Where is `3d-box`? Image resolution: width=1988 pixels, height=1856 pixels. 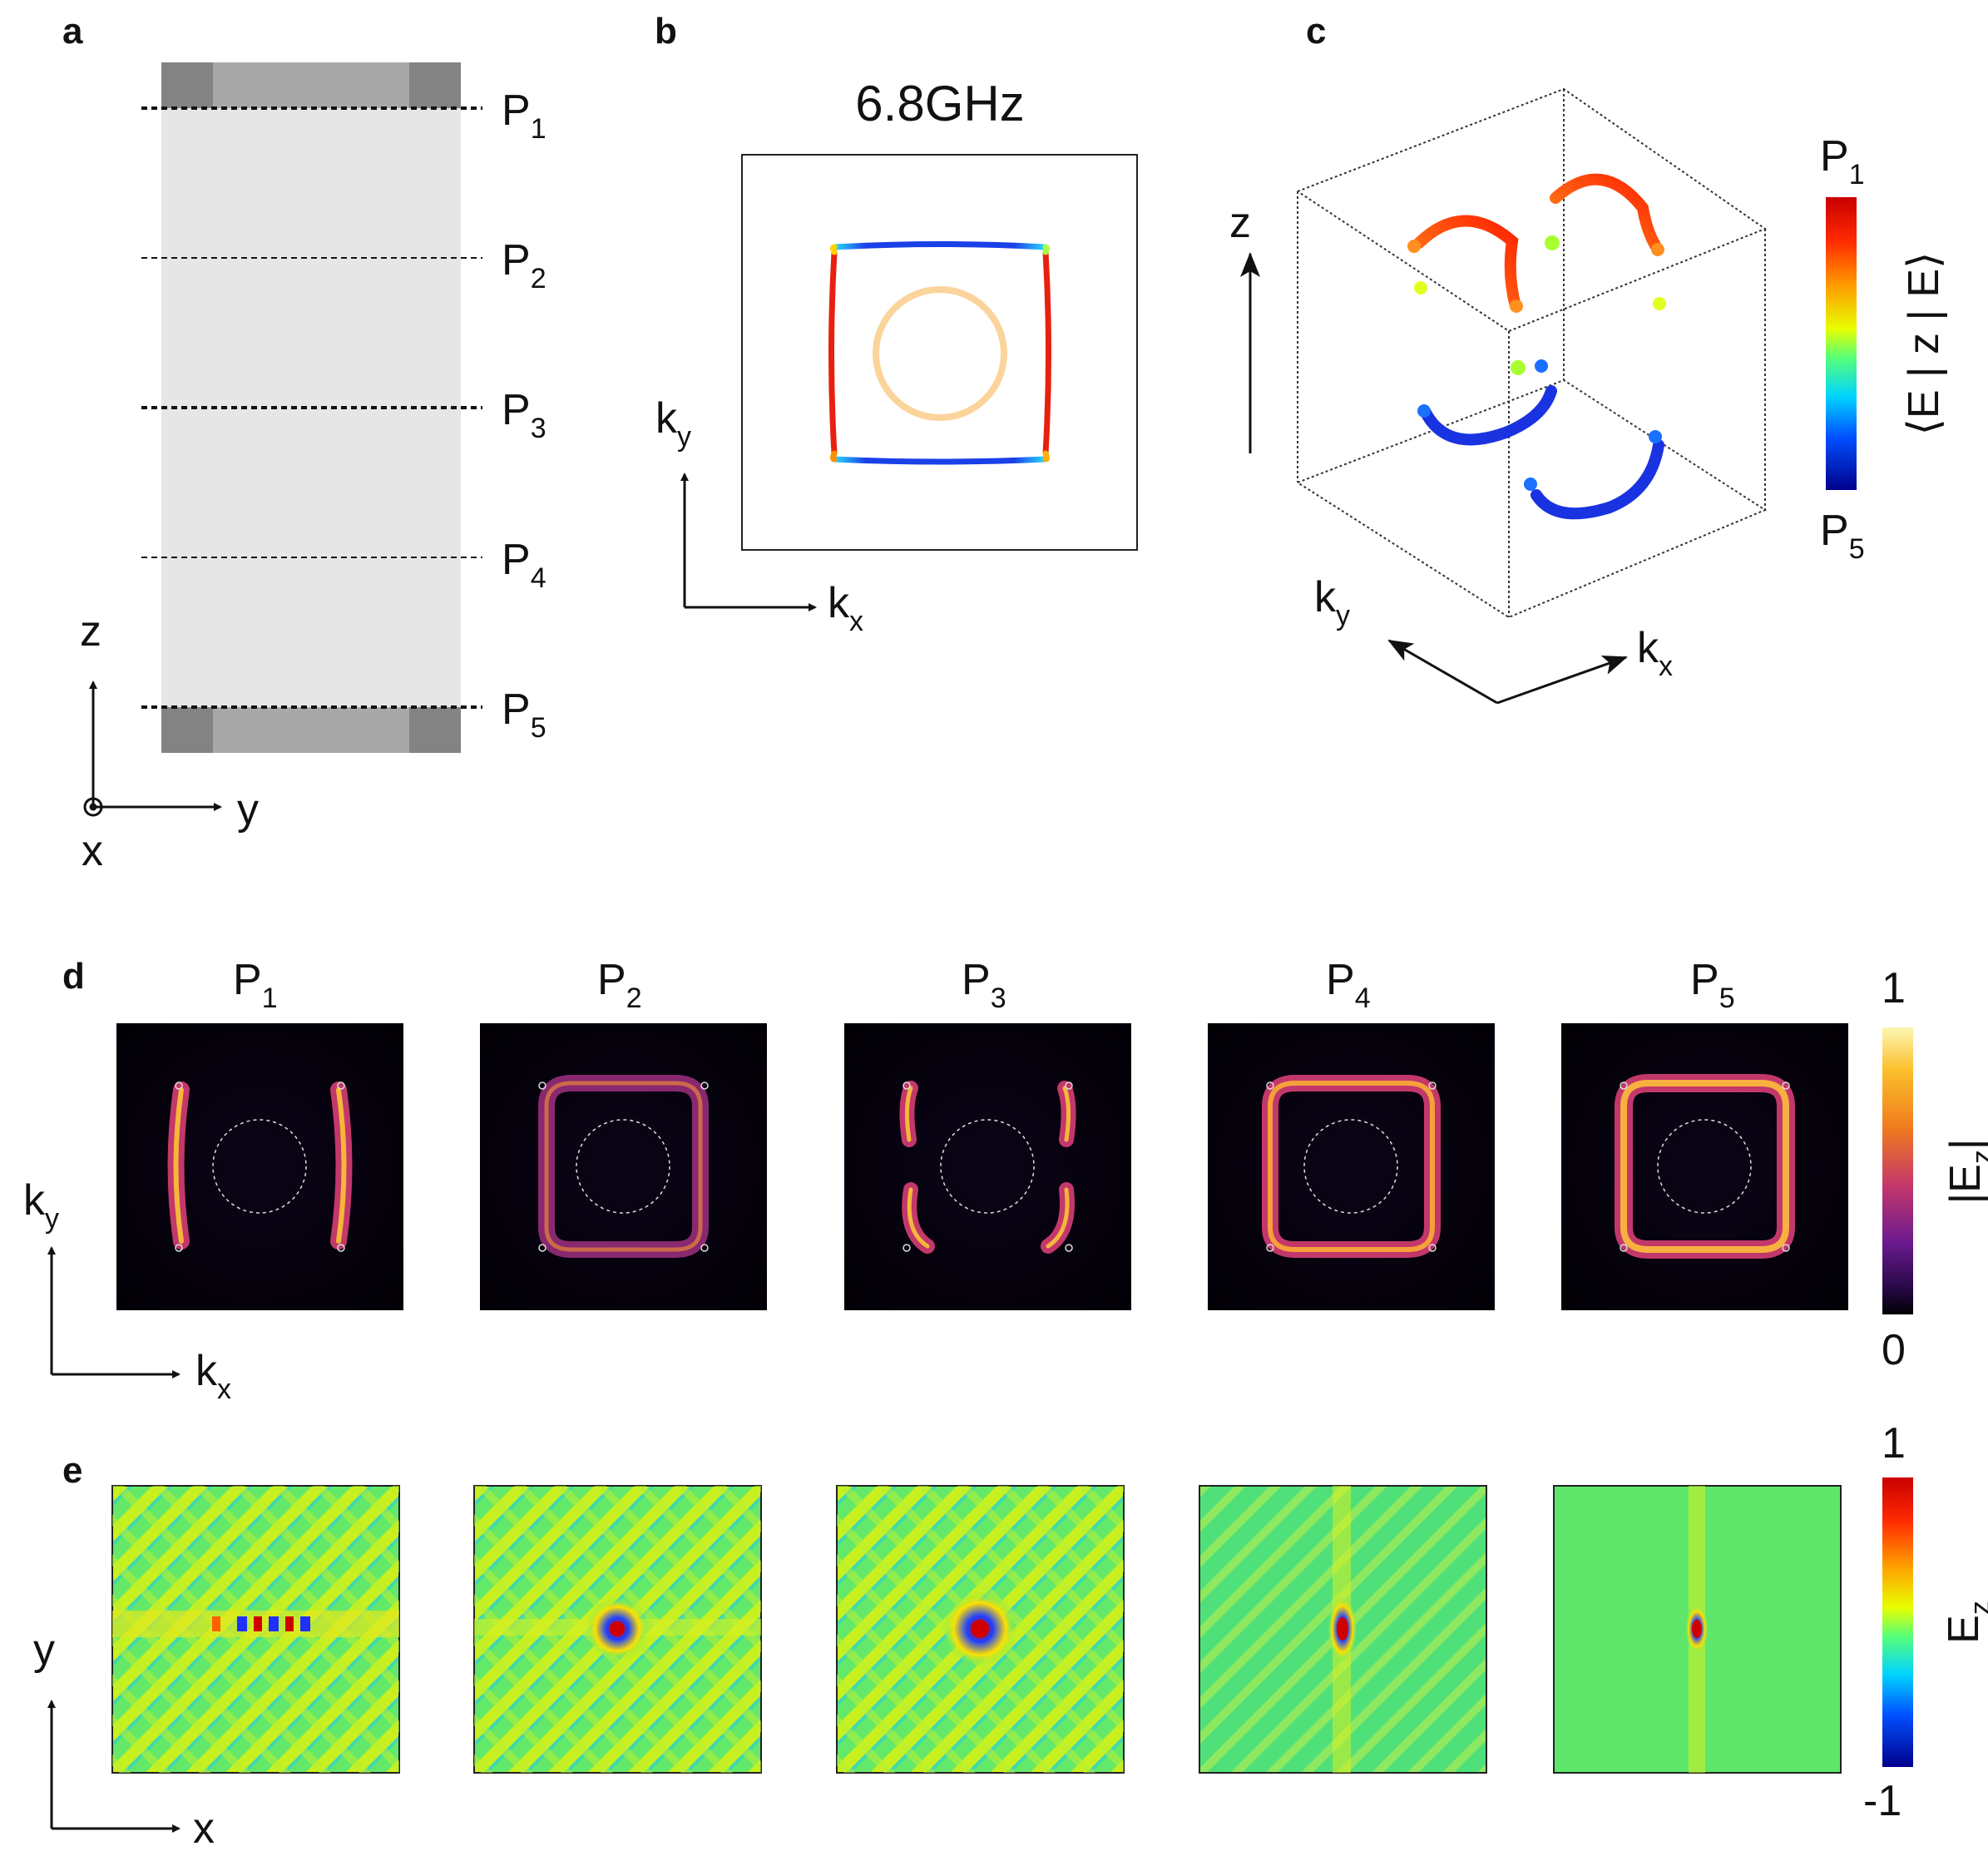
3d-box is located at coordinates (1532, 353).